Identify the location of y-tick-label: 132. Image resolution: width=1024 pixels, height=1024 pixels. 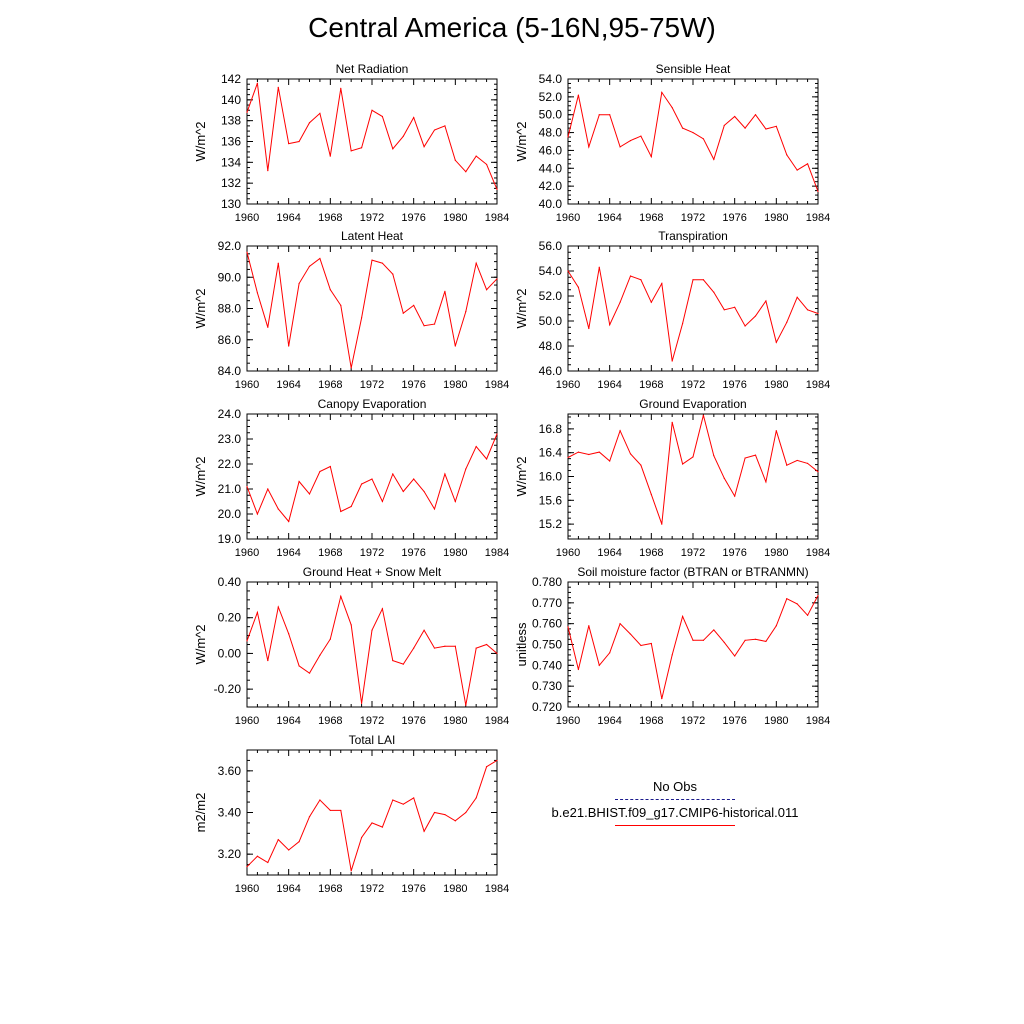
(231, 183).